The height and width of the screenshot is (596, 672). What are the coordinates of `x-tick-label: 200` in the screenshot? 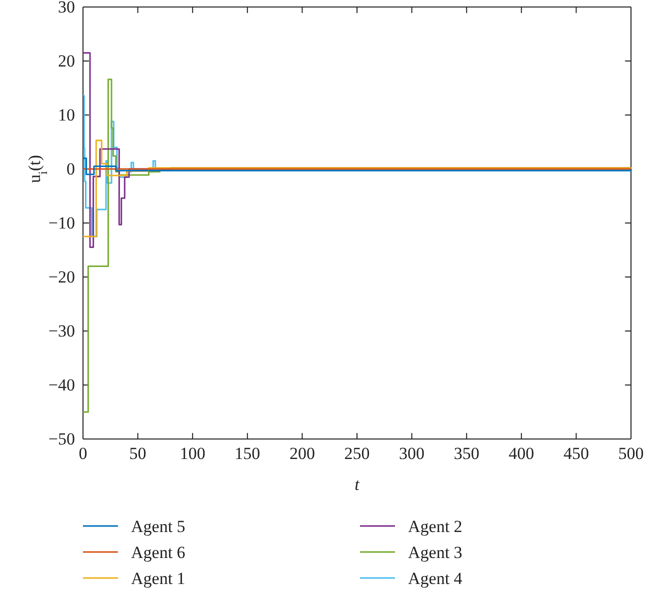 It's located at (302, 454).